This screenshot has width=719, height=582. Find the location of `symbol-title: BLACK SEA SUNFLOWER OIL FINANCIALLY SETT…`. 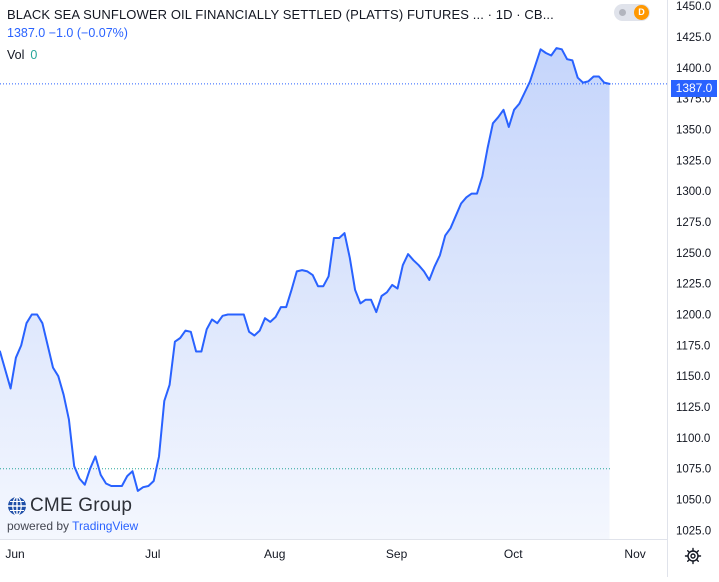

symbol-title: BLACK SEA SUNFLOWER OIL FINANCIALLY SETT… is located at coordinates (280, 14).